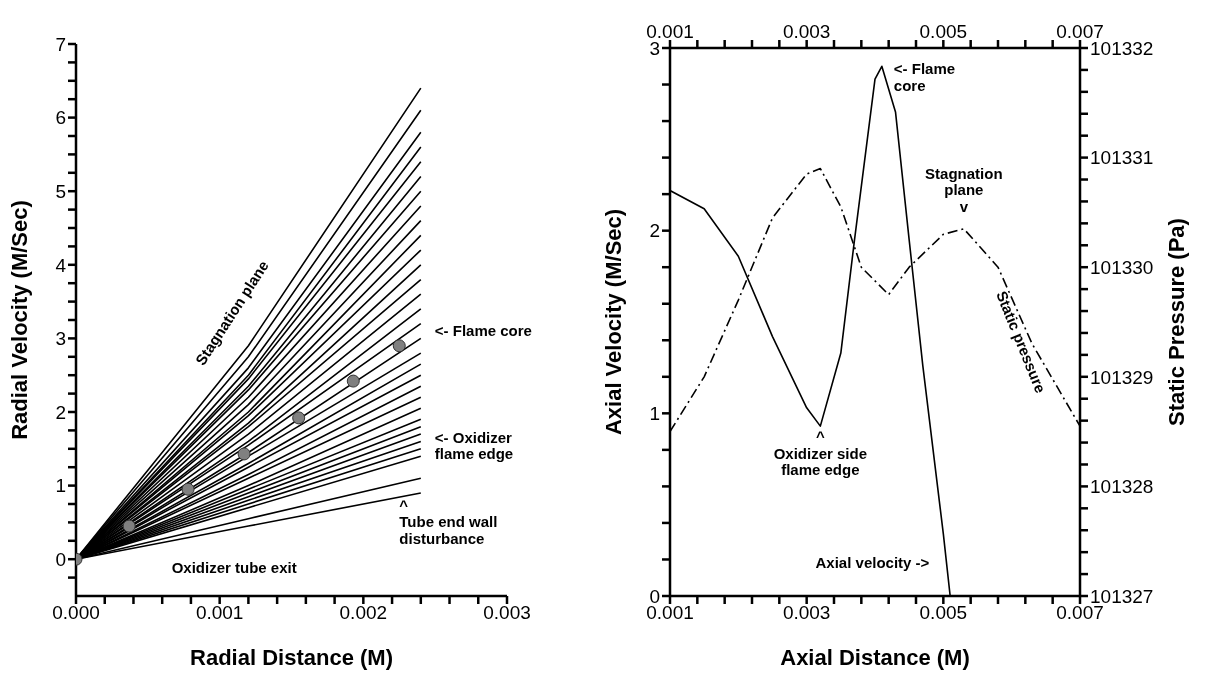 Image resolution: width=1217 pixels, height=684 pixels. Describe the element at coordinates (61, 265) in the screenshot. I see `y-tick-label: 4` at that location.